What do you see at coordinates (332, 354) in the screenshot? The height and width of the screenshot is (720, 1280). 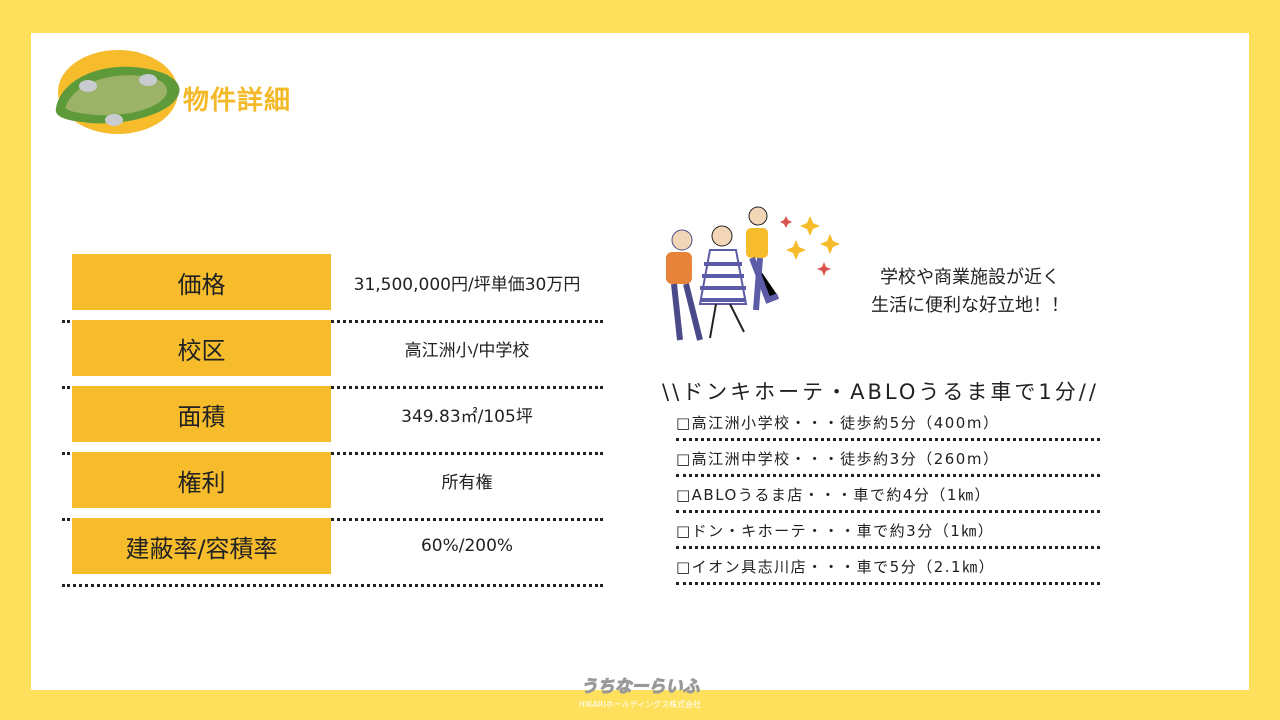 I see `detail-row-school: 校区 高江洲小/中学校` at bounding box center [332, 354].